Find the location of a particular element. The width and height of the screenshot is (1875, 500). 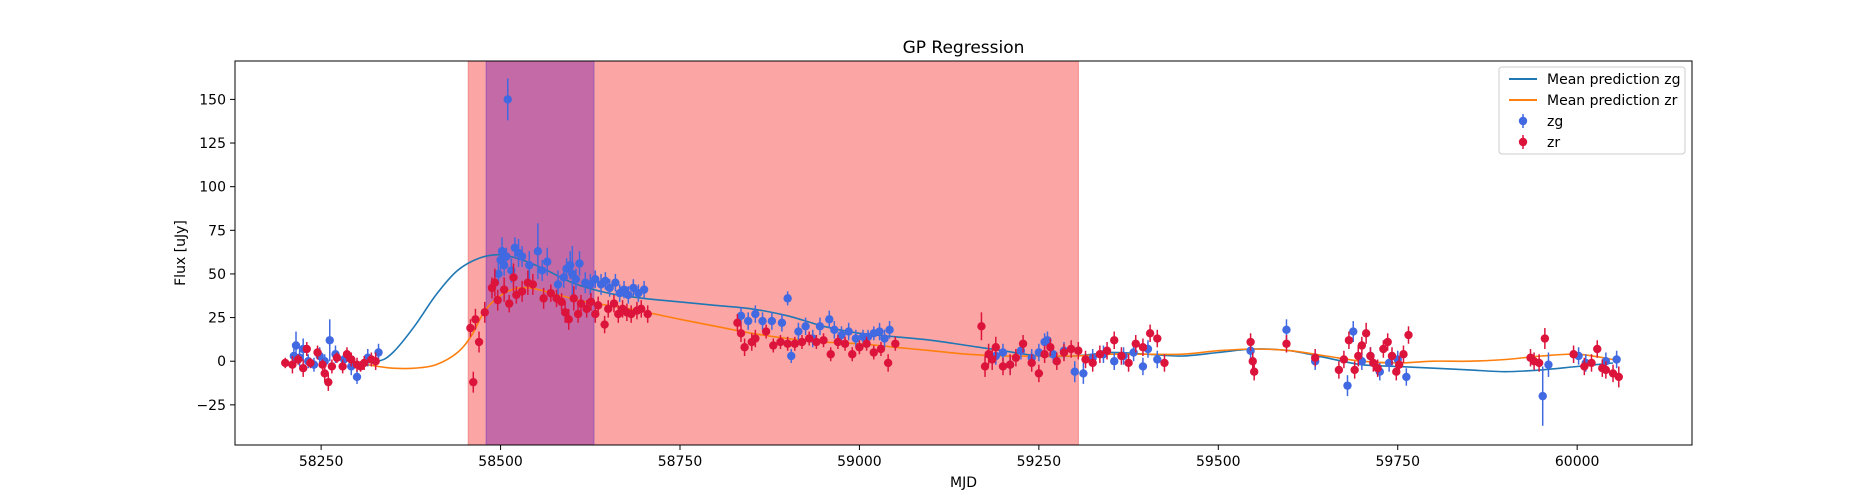

x-tick-label: 59000 is located at coordinates (859, 462).